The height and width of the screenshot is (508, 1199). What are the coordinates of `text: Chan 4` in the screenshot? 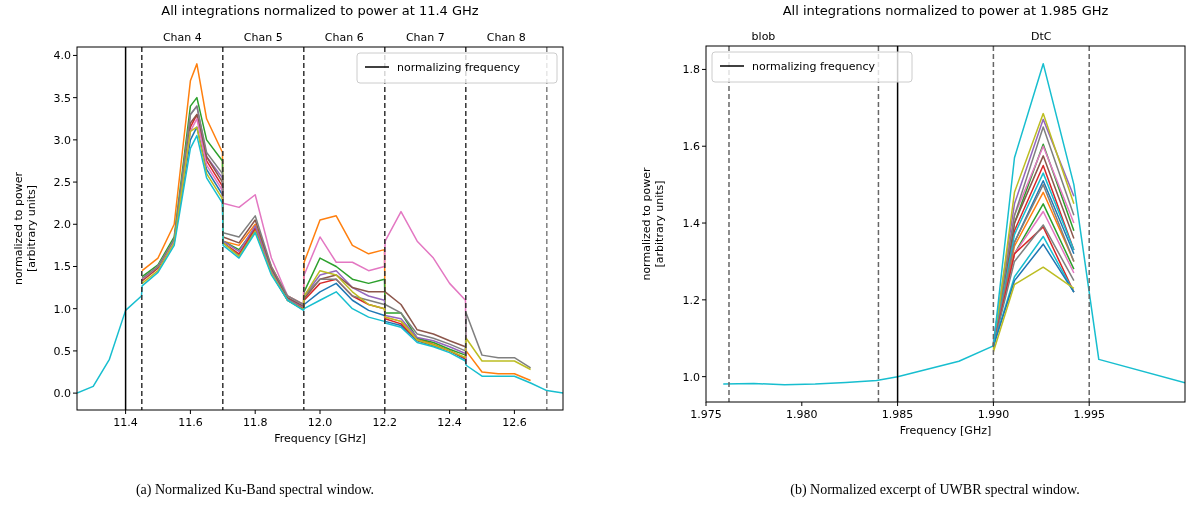 It's located at (182, 37).